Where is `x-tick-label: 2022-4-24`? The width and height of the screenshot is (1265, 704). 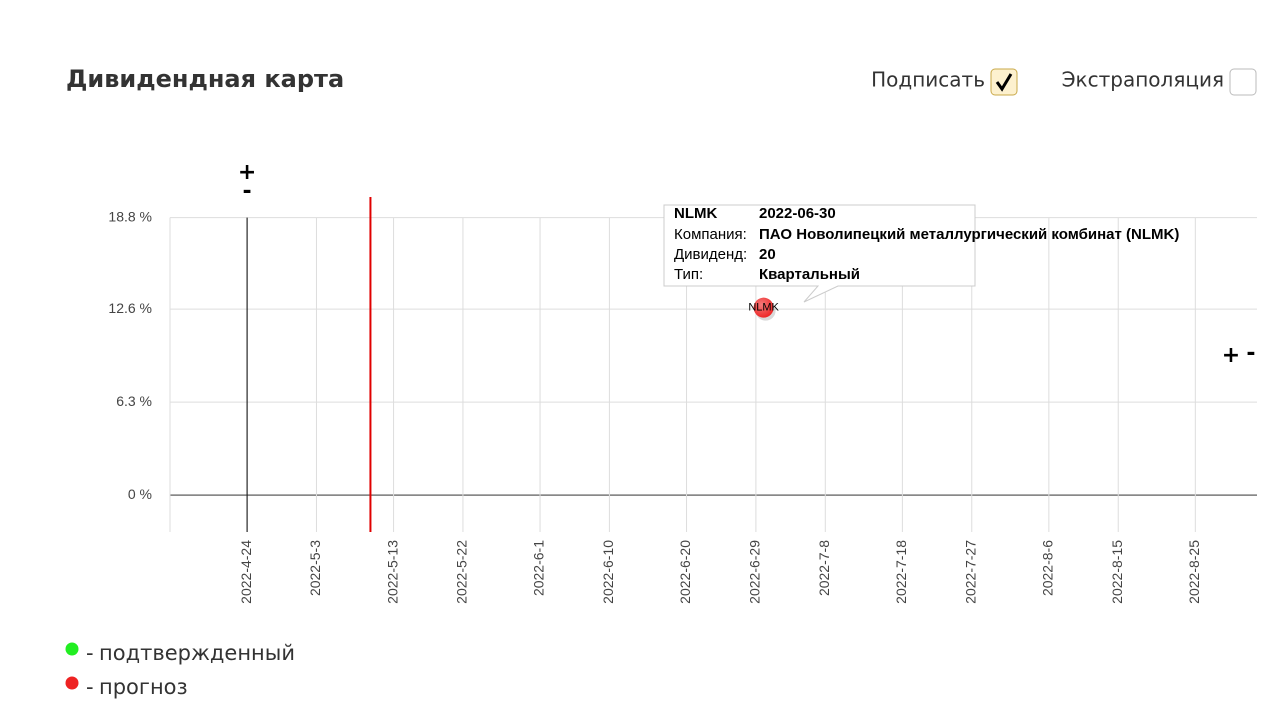 x-tick-label: 2022-4-24 is located at coordinates (246, 572).